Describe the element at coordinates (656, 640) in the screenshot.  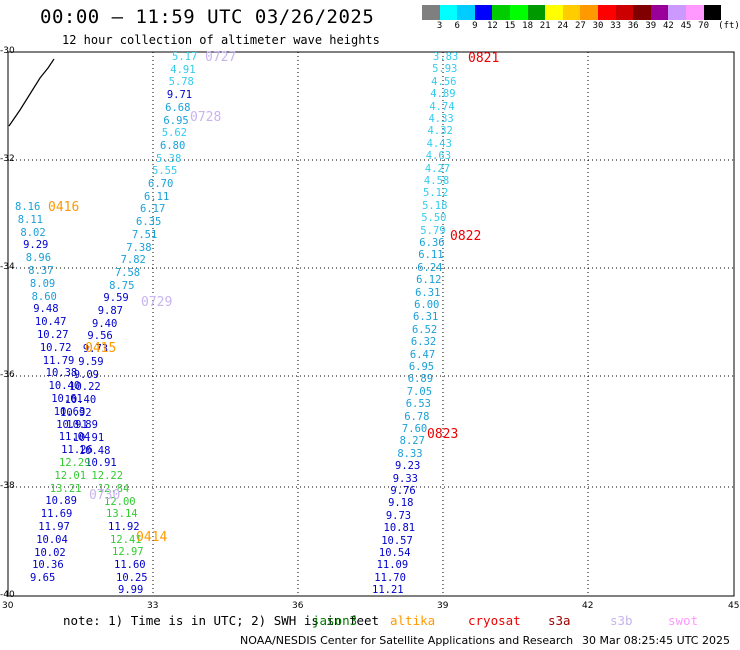
I see `footer-timestamp: 30 Mar 08:25:45 UTC 2025` at that location.